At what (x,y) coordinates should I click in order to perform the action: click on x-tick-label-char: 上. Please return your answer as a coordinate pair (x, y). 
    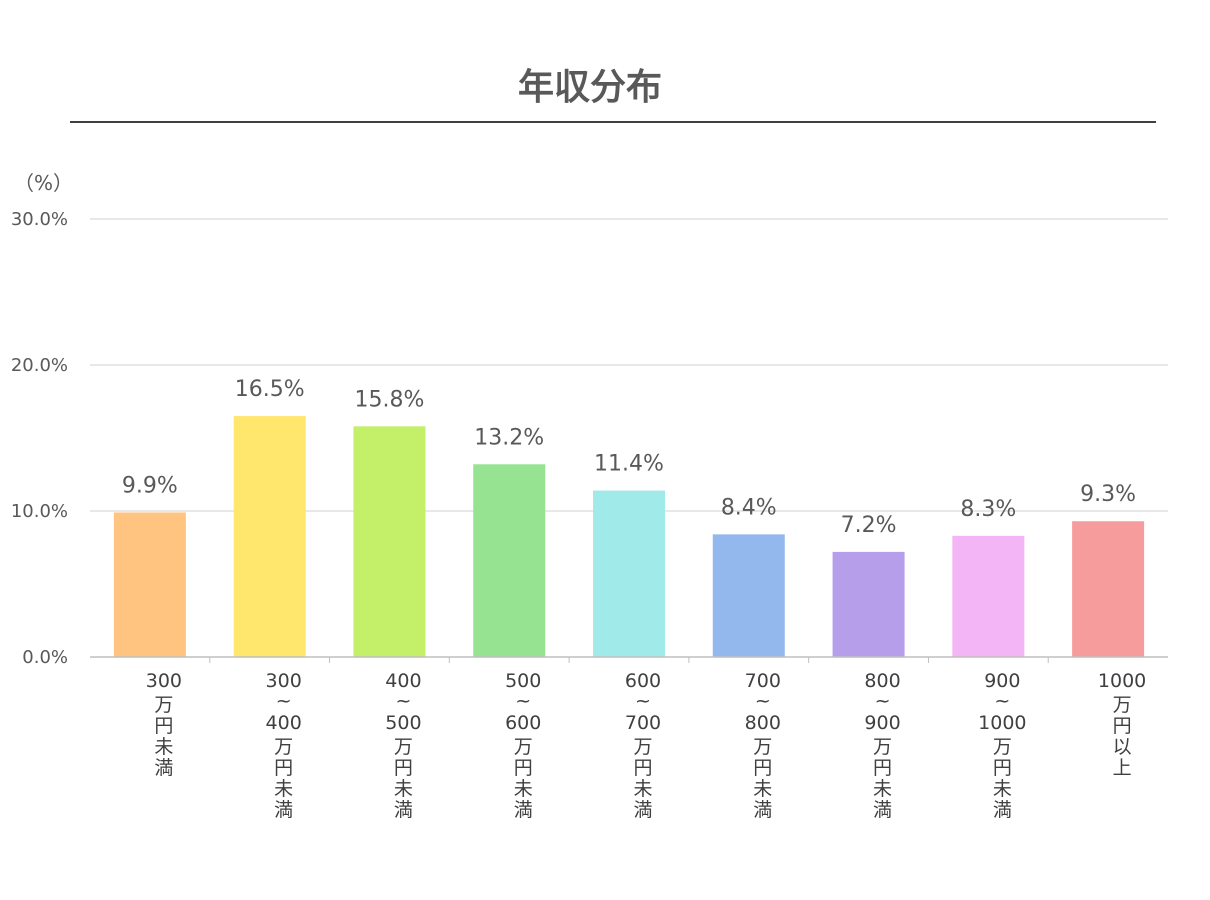
    Looking at the image, I should click on (1122, 768).